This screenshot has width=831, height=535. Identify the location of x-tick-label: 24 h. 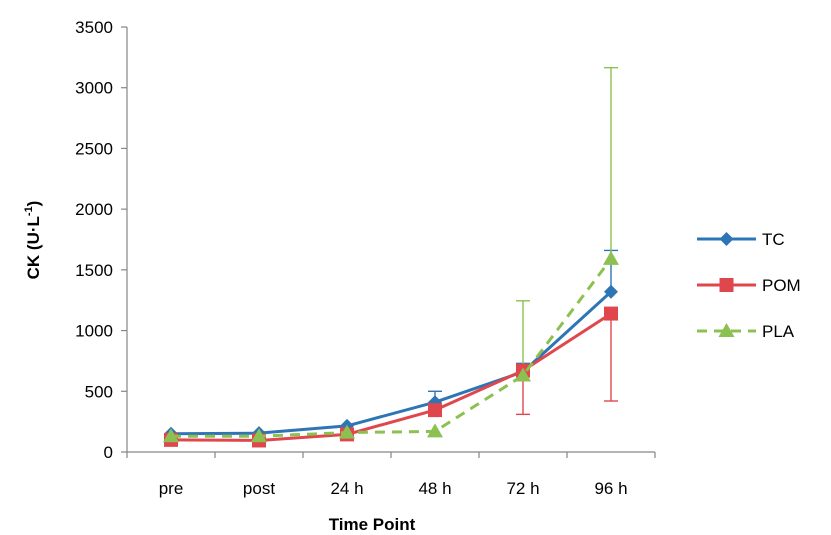
(346, 488).